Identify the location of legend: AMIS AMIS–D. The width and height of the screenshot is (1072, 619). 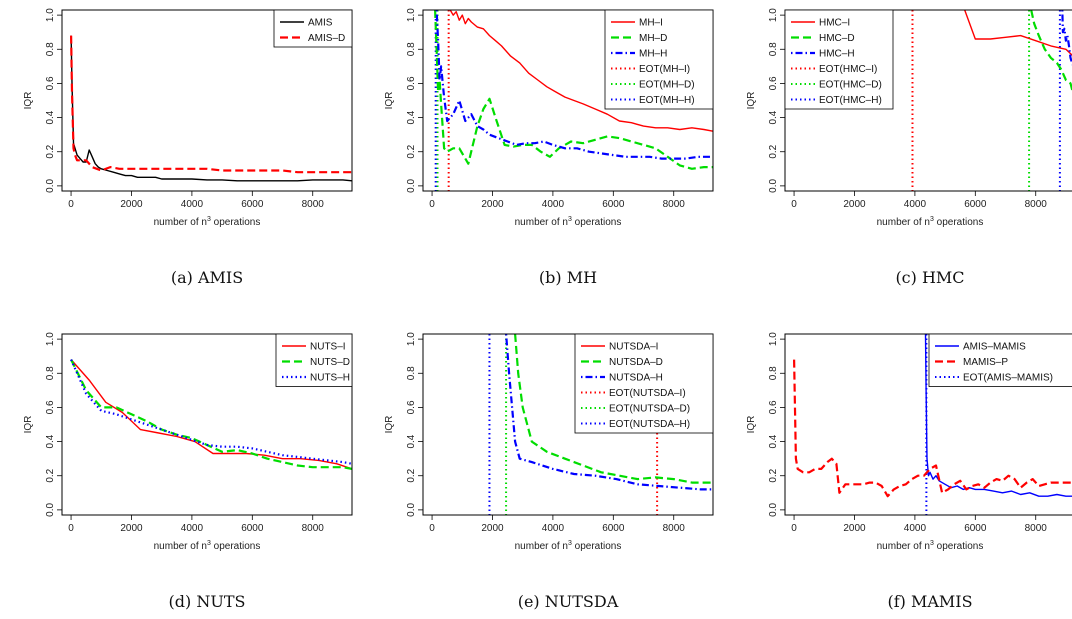
(313, 28).